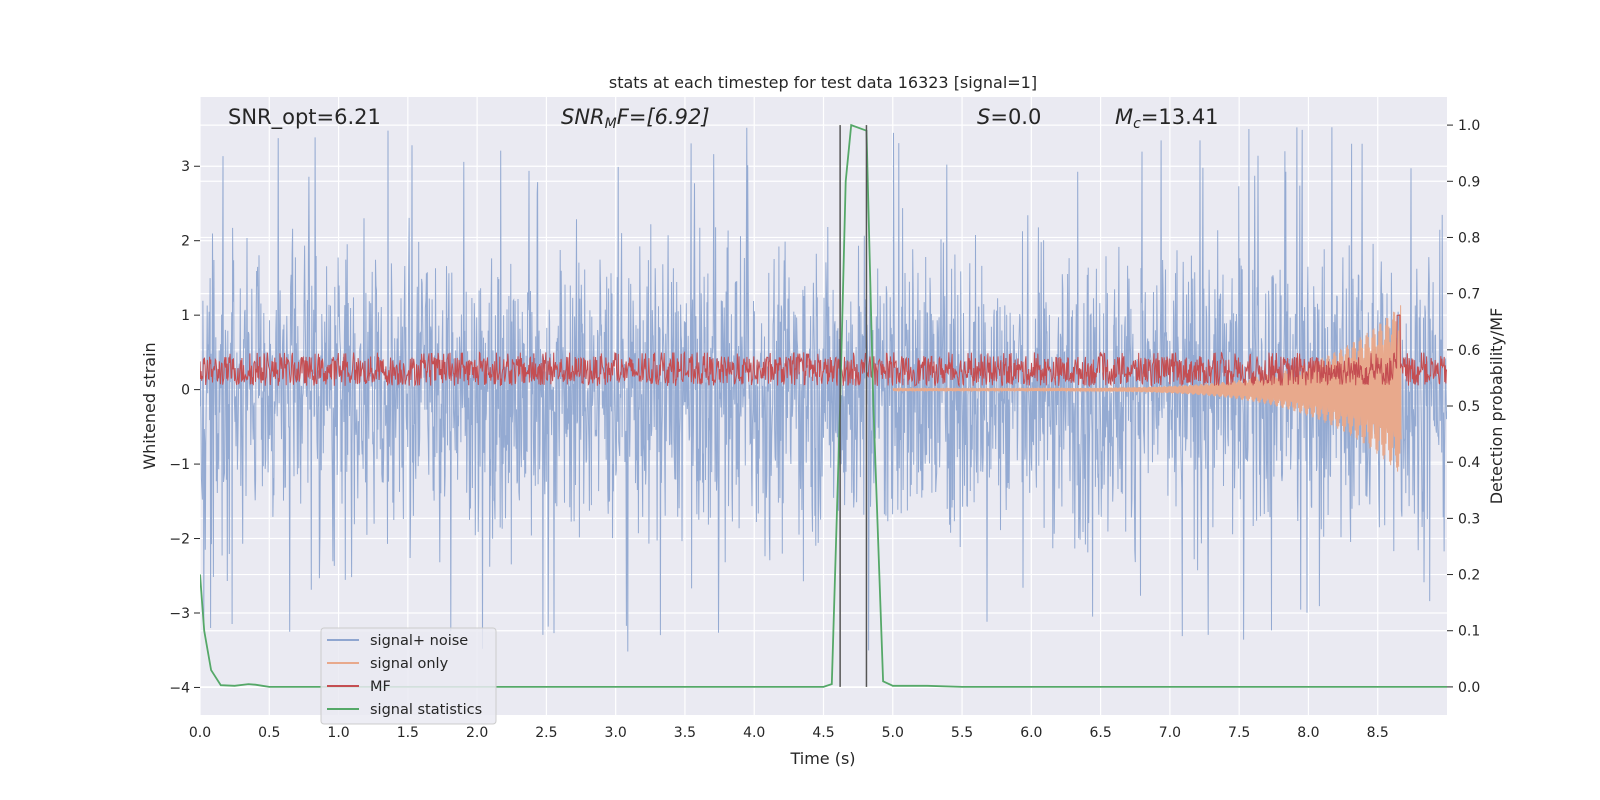 The height and width of the screenshot is (800, 1600). Describe the element at coordinates (1147, 388) in the screenshot. I see `series-signal-only` at that location.